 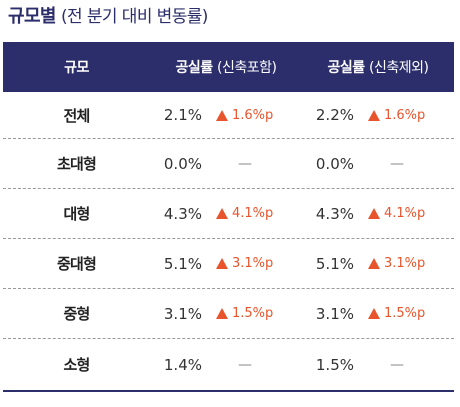 I want to click on vacancy-rate-value: 1.4%, so click(x=182, y=364).